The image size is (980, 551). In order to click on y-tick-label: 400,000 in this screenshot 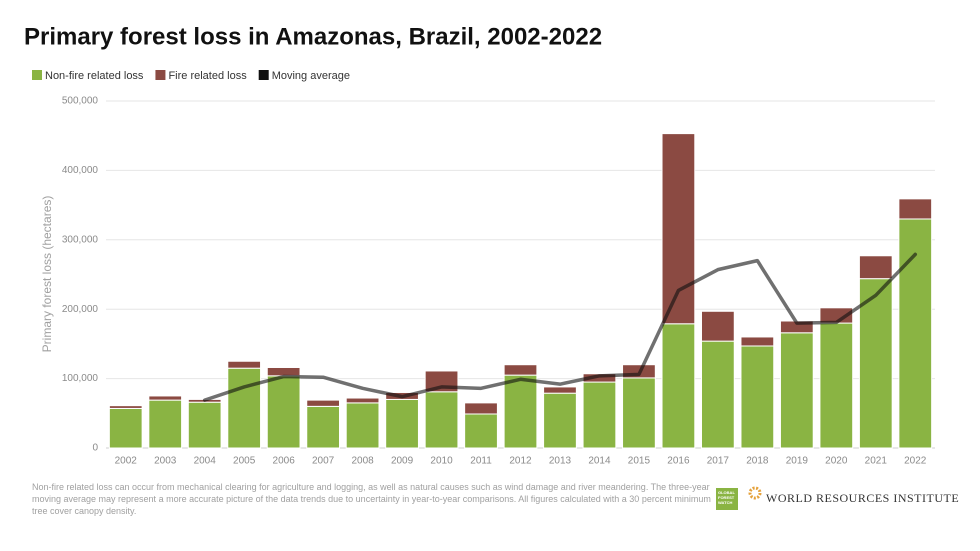, I will do `click(80, 170)`.